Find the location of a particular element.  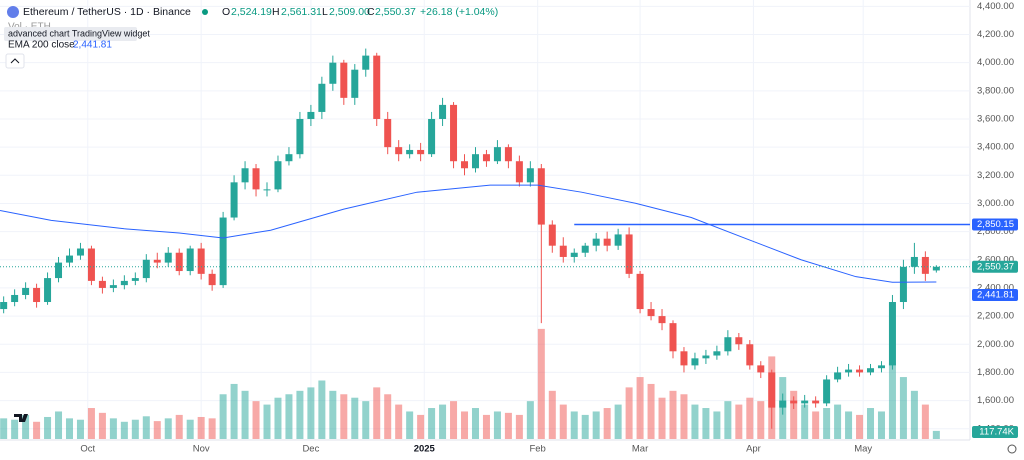

collapse-icon is located at coordinates (15, 61).